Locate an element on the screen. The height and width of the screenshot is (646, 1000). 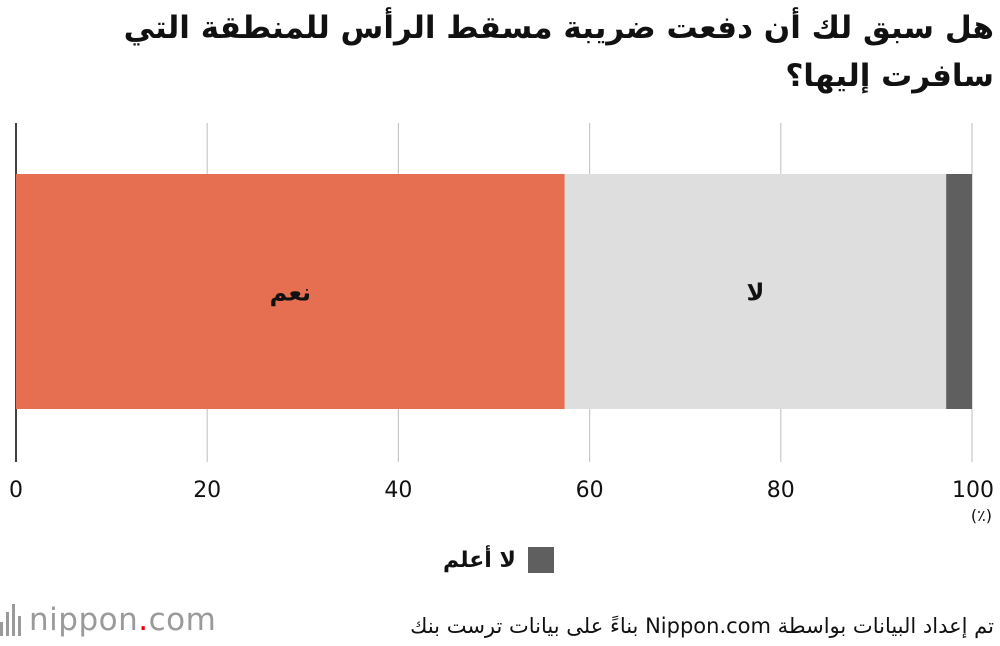
nippon-logo: nippon.com is located at coordinates (108, 620).